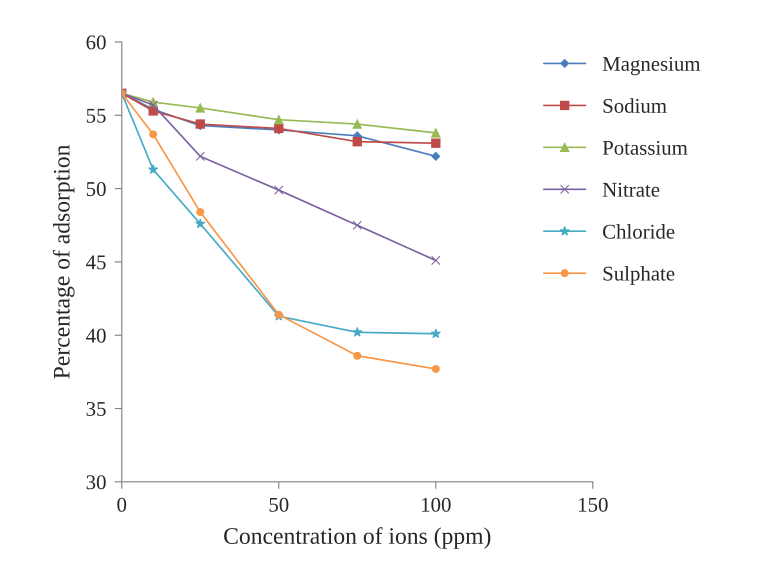  I want to click on x-tick-label: 50, so click(279, 505).